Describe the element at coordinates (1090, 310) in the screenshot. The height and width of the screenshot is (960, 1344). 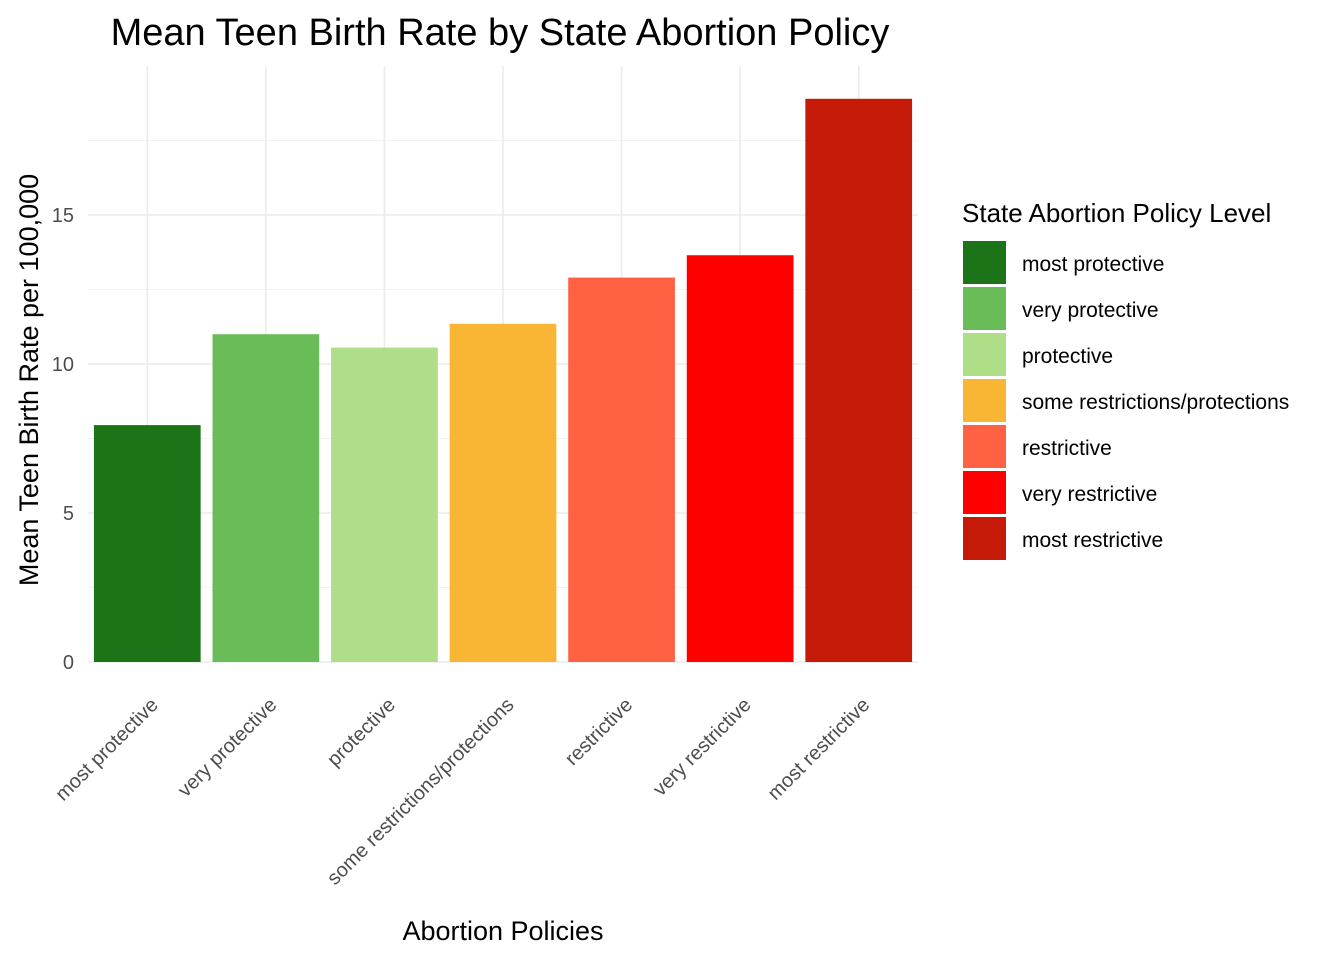
I see `legend-label: very protective` at that location.